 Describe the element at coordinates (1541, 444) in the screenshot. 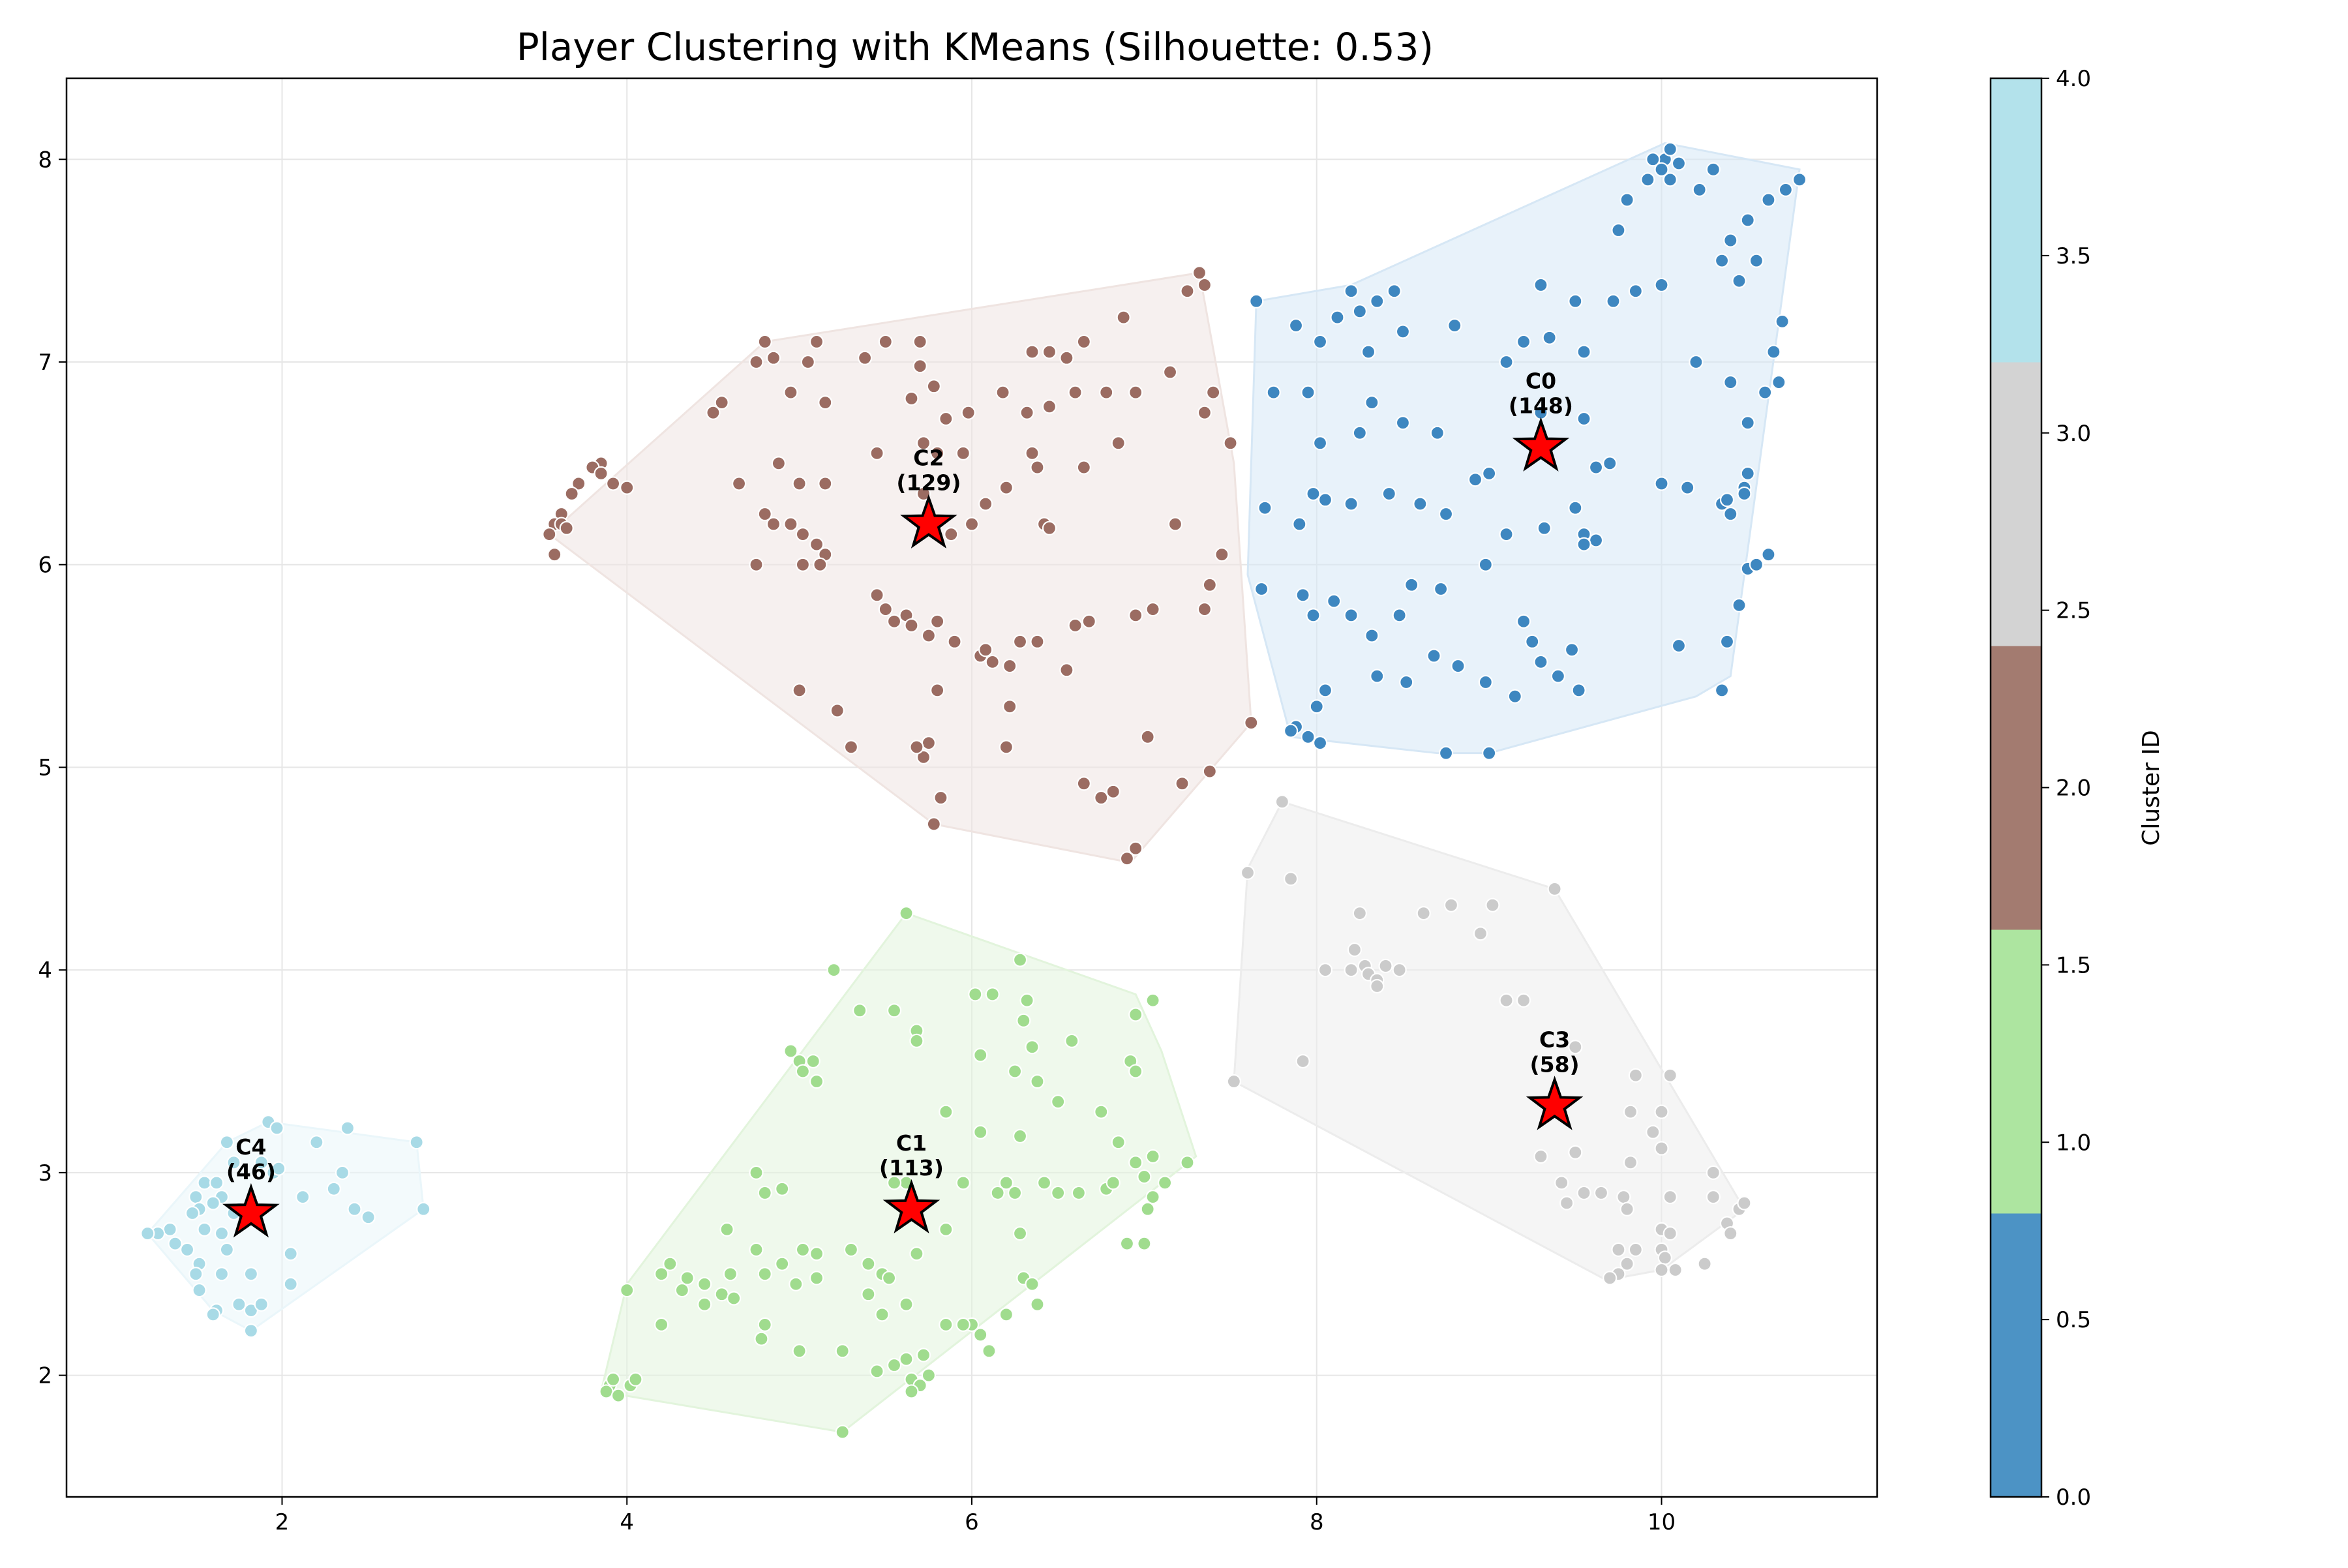

I see `cluster-0-centroid-star` at that location.